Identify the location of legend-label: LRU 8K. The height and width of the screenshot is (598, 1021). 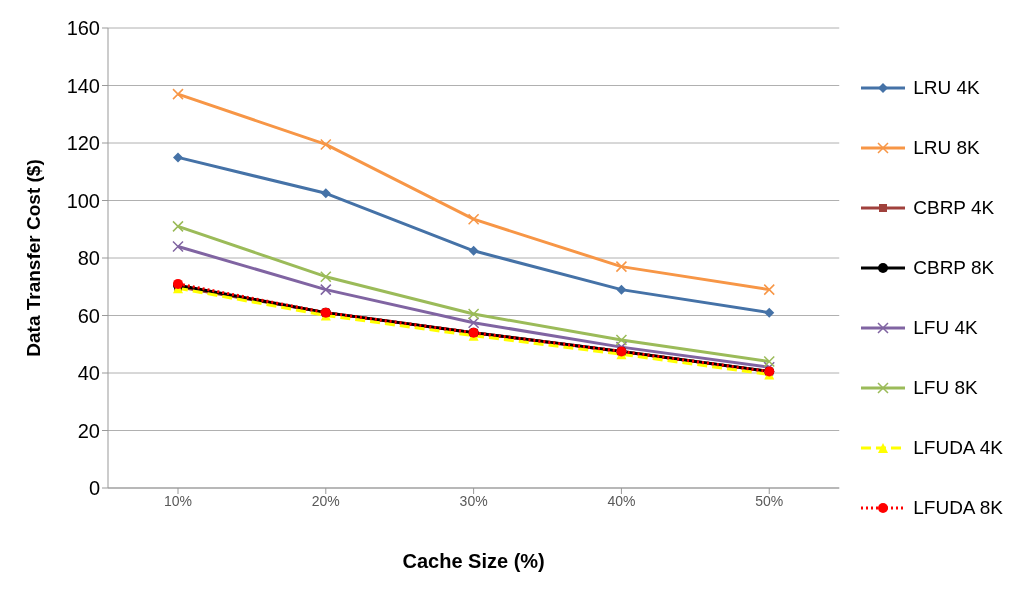
(946, 148).